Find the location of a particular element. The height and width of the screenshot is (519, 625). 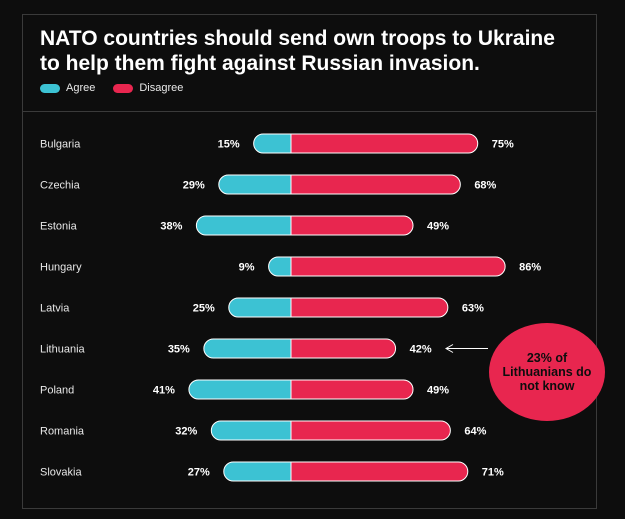

disagree-bar-latvia is located at coordinates (369, 307).